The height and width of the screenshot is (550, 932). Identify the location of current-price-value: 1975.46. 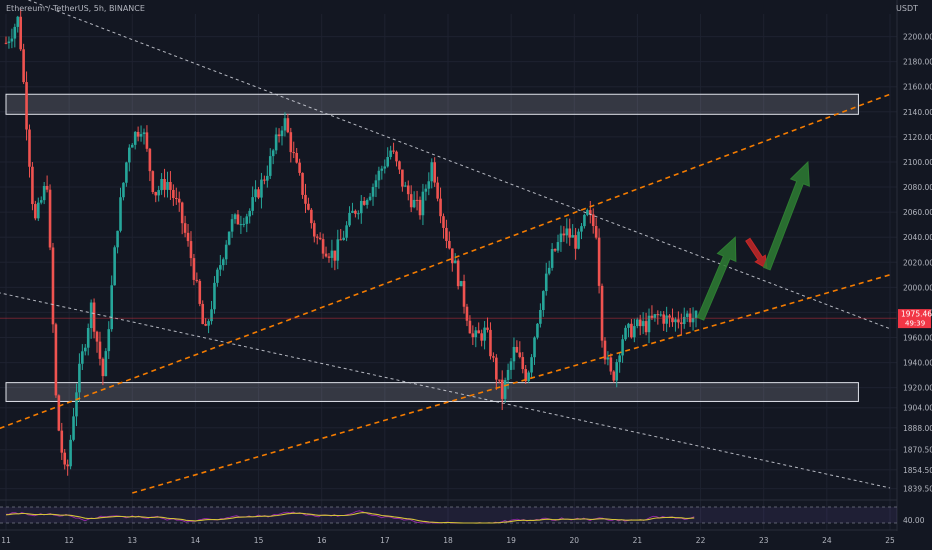
(916, 314).